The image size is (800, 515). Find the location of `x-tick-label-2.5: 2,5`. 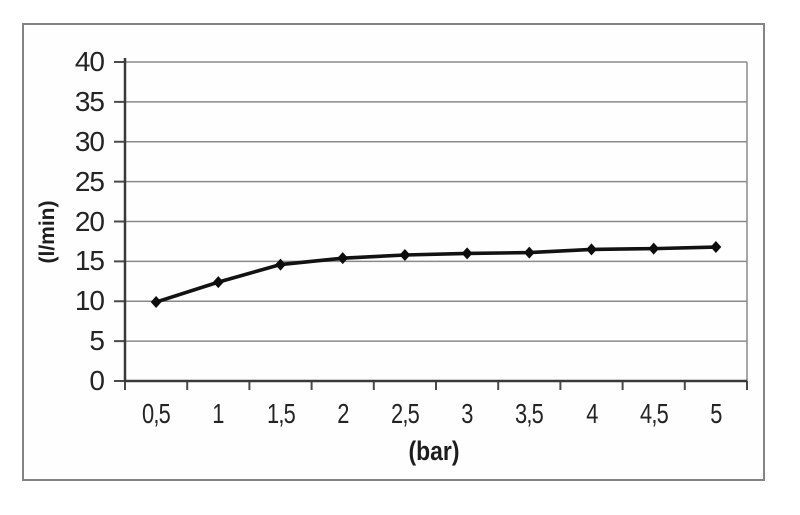

x-tick-label-2.5: 2,5 is located at coordinates (405, 413).